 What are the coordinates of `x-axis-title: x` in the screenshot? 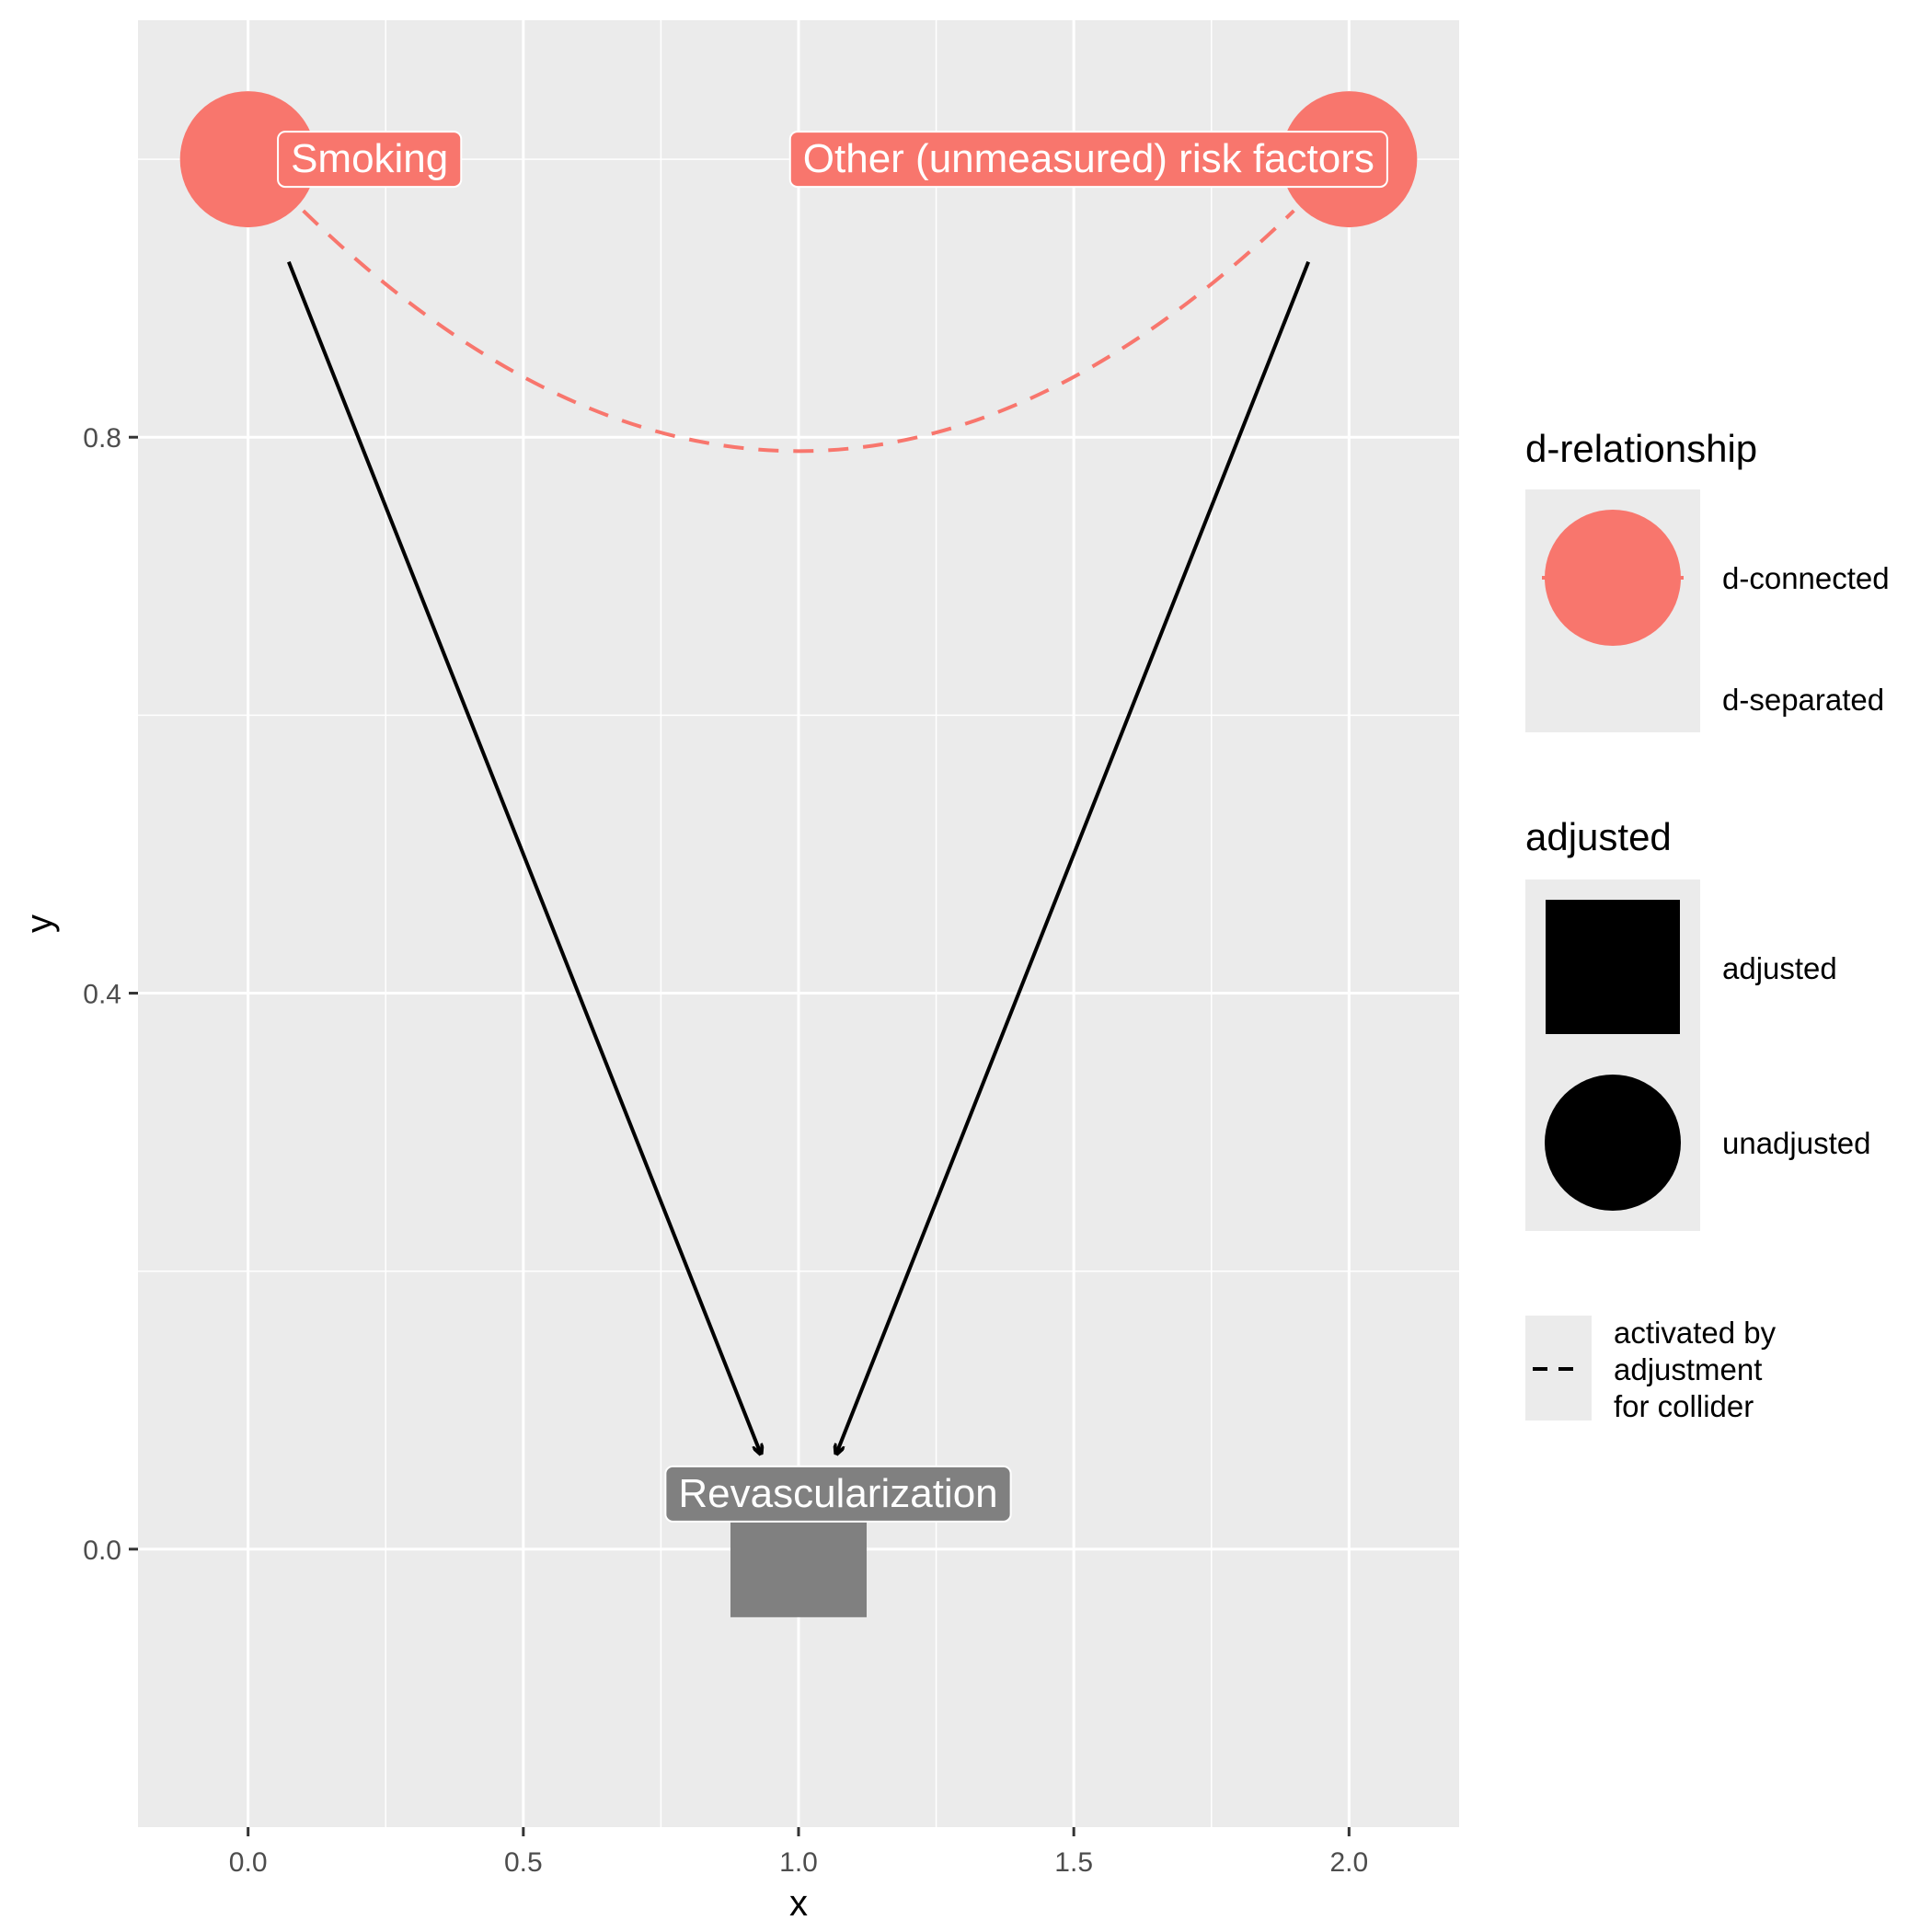 It's located at (798, 1903).